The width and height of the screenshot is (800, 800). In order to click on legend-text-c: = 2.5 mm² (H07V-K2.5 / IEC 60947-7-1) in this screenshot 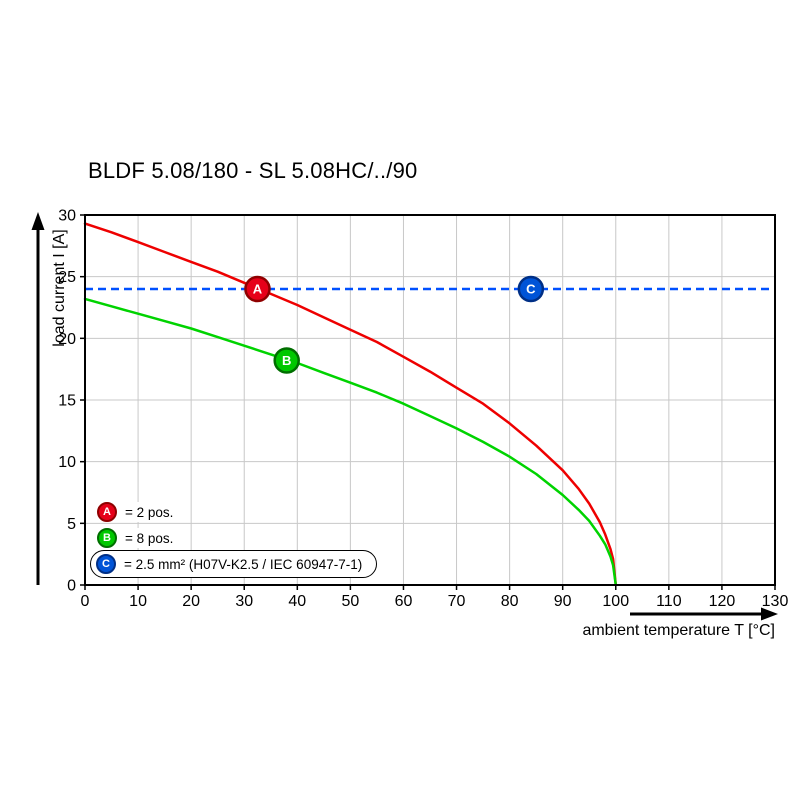, I will do `click(243, 564)`.